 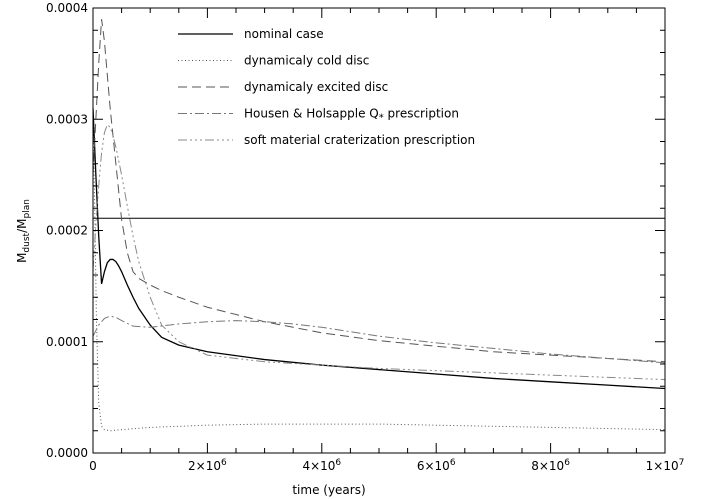 What do you see at coordinates (328, 490) in the screenshot?
I see `x-axis-label: time (years)` at bounding box center [328, 490].